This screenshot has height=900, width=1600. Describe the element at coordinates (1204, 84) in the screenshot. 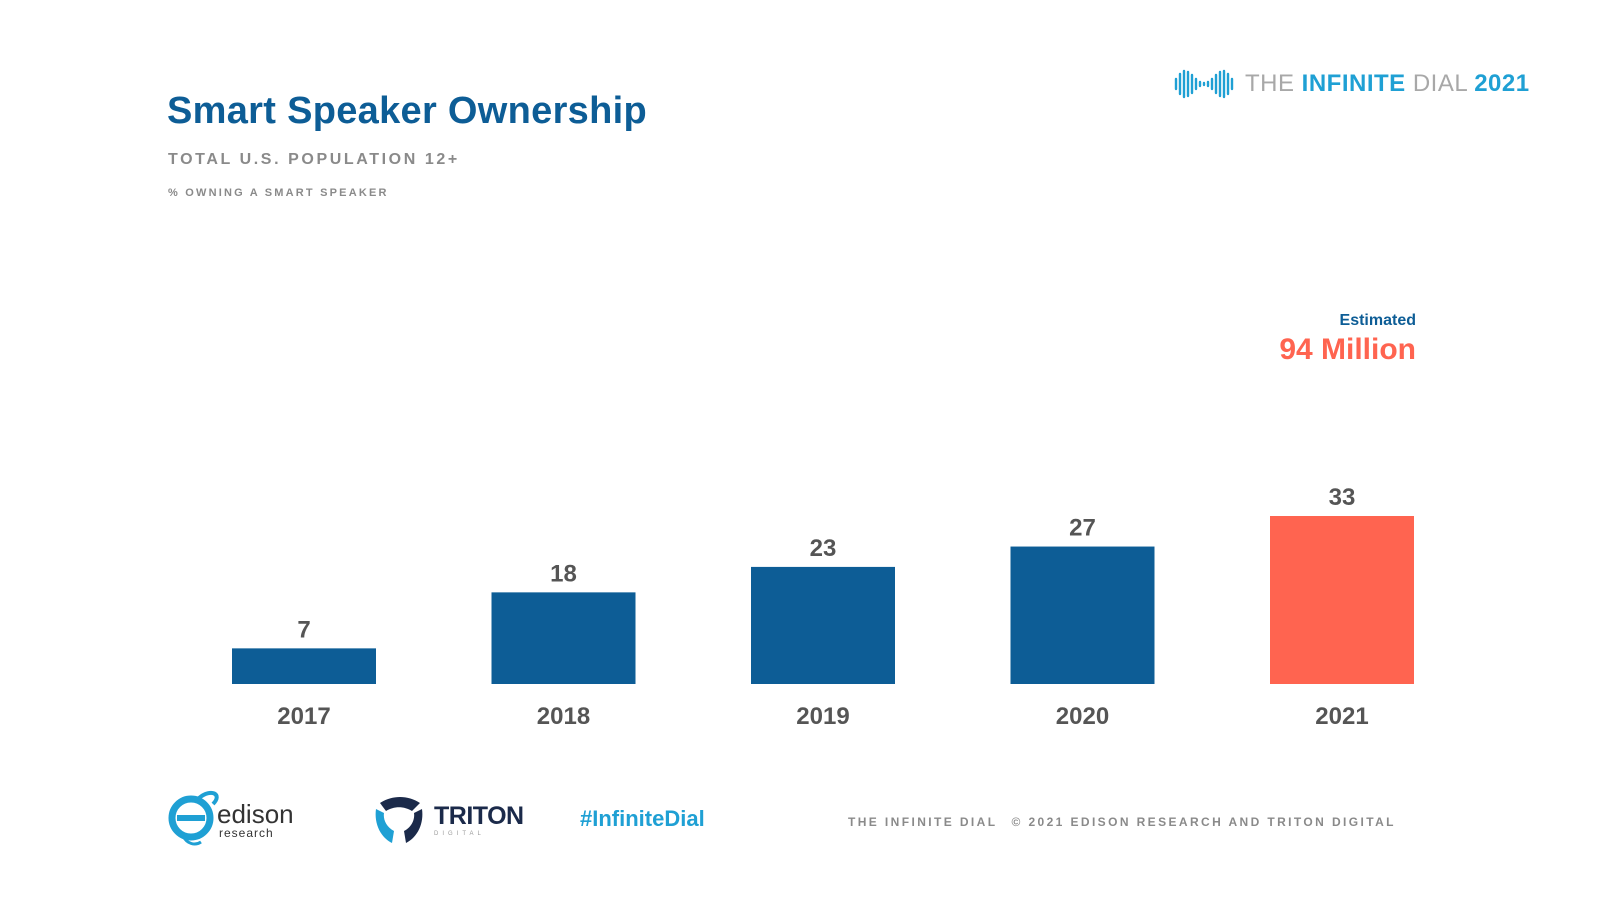

I see `infinite-dial-logo-icon` at that location.